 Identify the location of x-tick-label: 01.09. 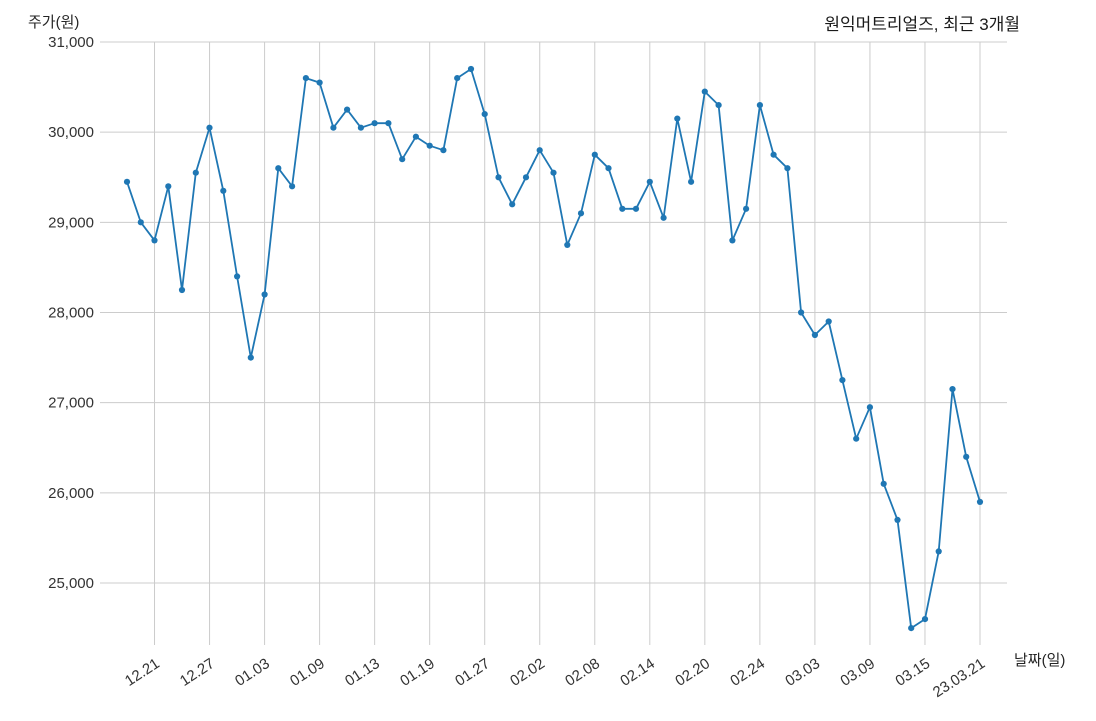
(307, 672).